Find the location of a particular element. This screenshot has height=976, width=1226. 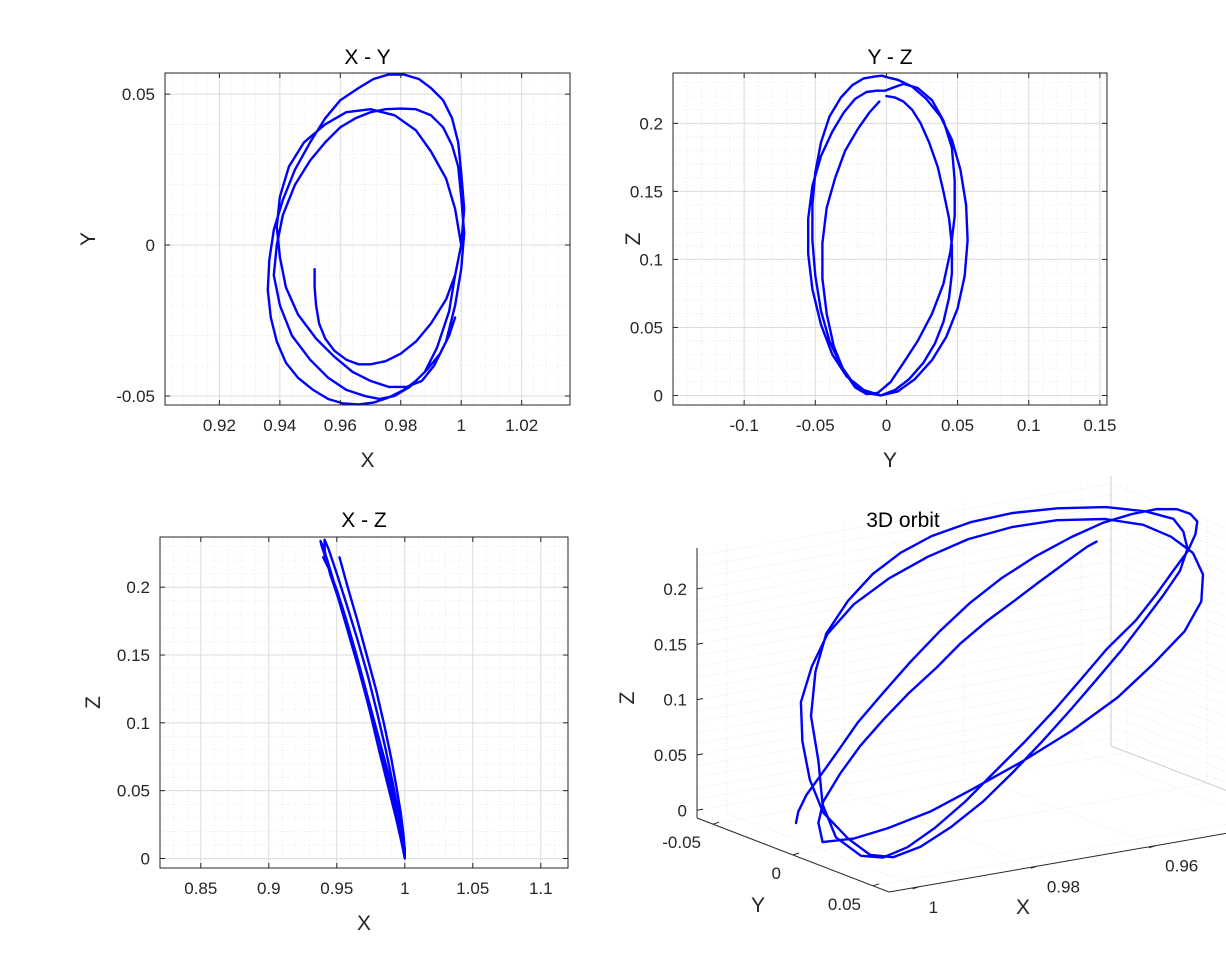

x-axis-label: Y is located at coordinates (890, 460).